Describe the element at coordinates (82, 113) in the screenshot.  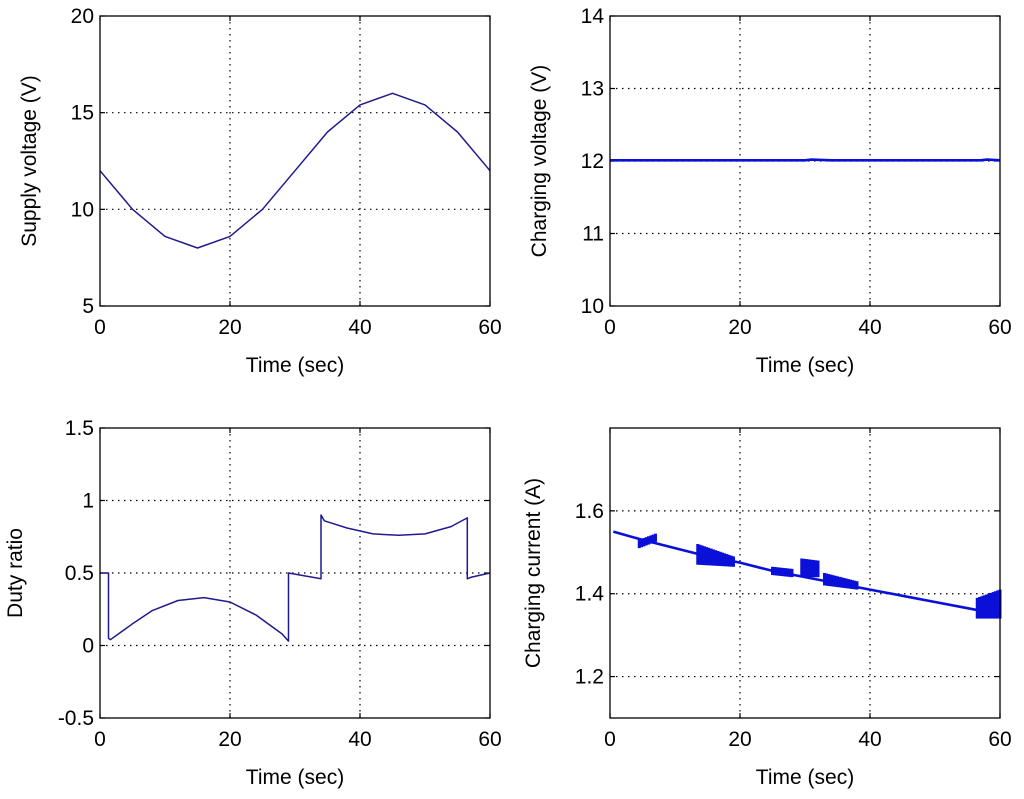
I see `y-tick-label: 15` at that location.